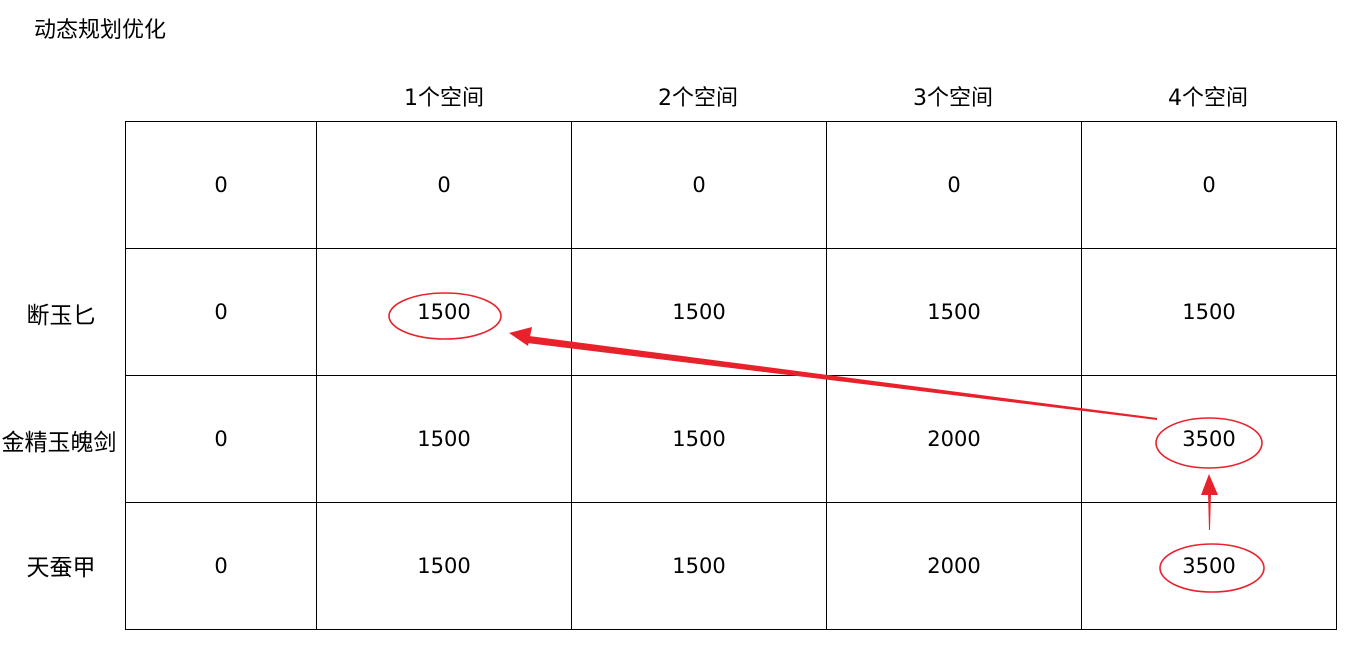 The width and height of the screenshot is (1350, 668). Describe the element at coordinates (444, 312) in the screenshot. I see `table-cell-highlighted: 1500` at that location.